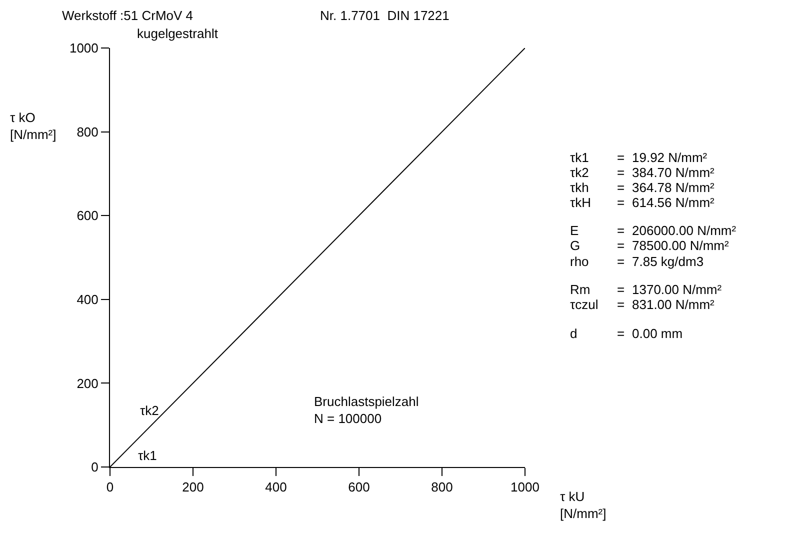 The image size is (790, 533). I want to click on text: τk2 = 384.70 N/mm², so click(642, 172).